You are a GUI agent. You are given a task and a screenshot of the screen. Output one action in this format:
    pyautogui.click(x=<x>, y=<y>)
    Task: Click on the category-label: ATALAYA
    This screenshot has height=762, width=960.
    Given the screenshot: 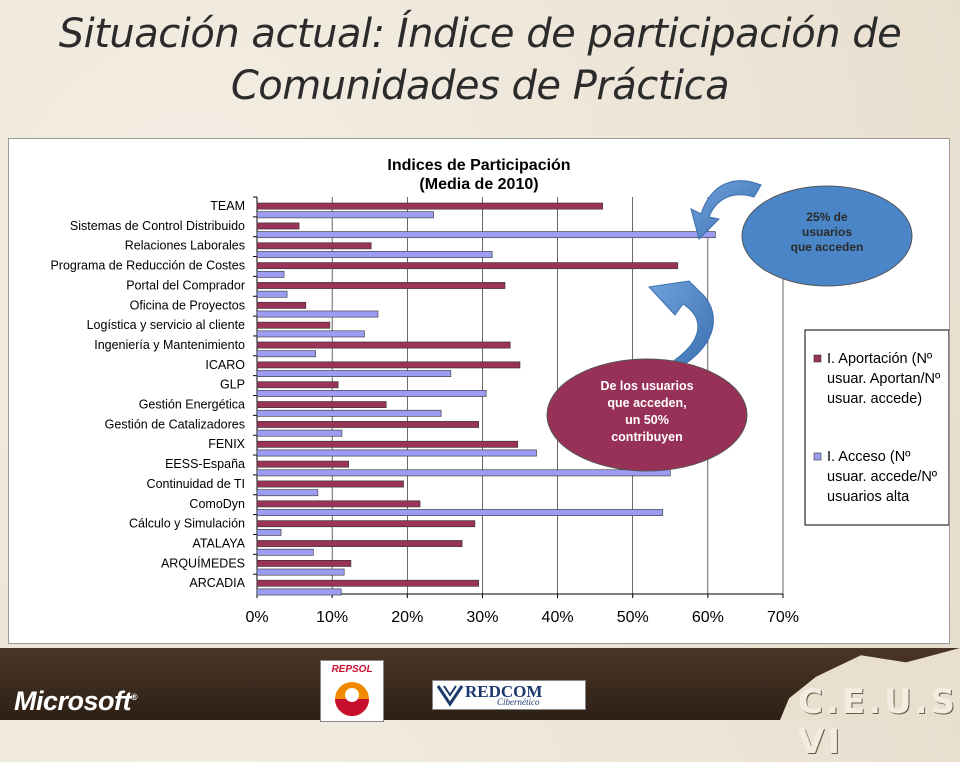 What is the action you would take?
    pyautogui.click(x=218, y=543)
    